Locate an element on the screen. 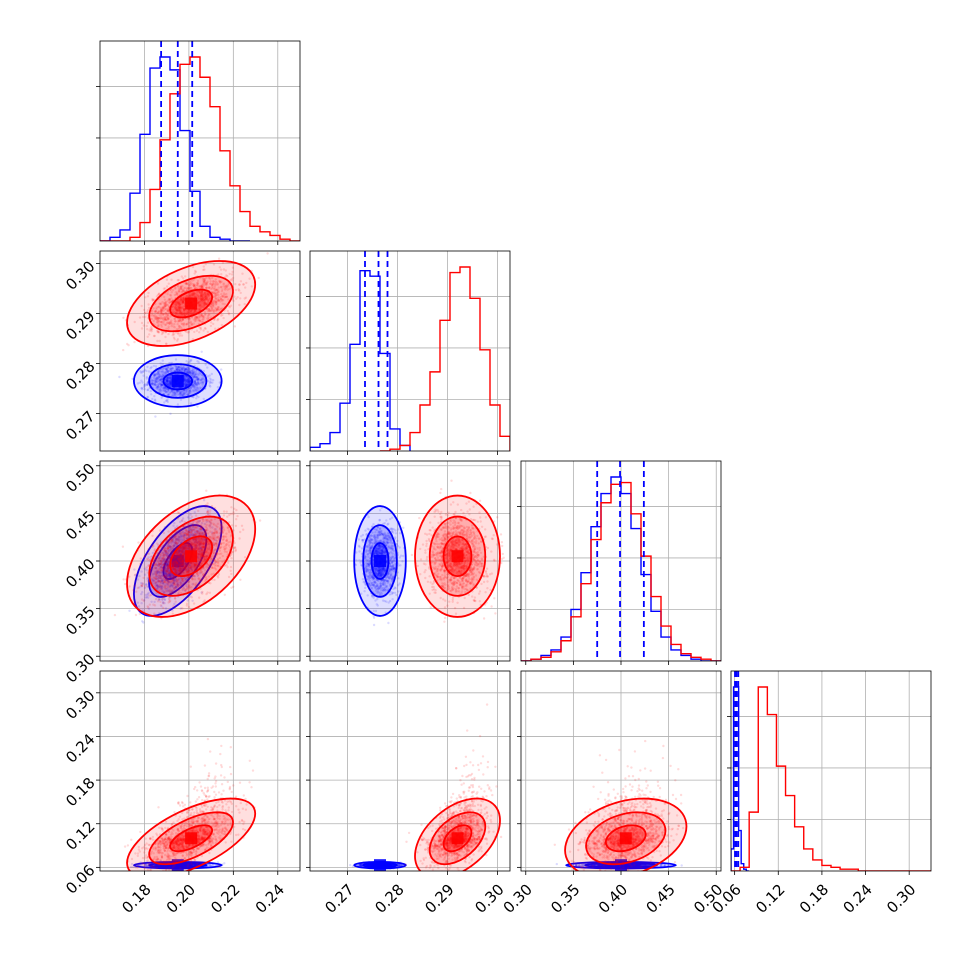  density-peak-red is located at coordinates (191, 304).